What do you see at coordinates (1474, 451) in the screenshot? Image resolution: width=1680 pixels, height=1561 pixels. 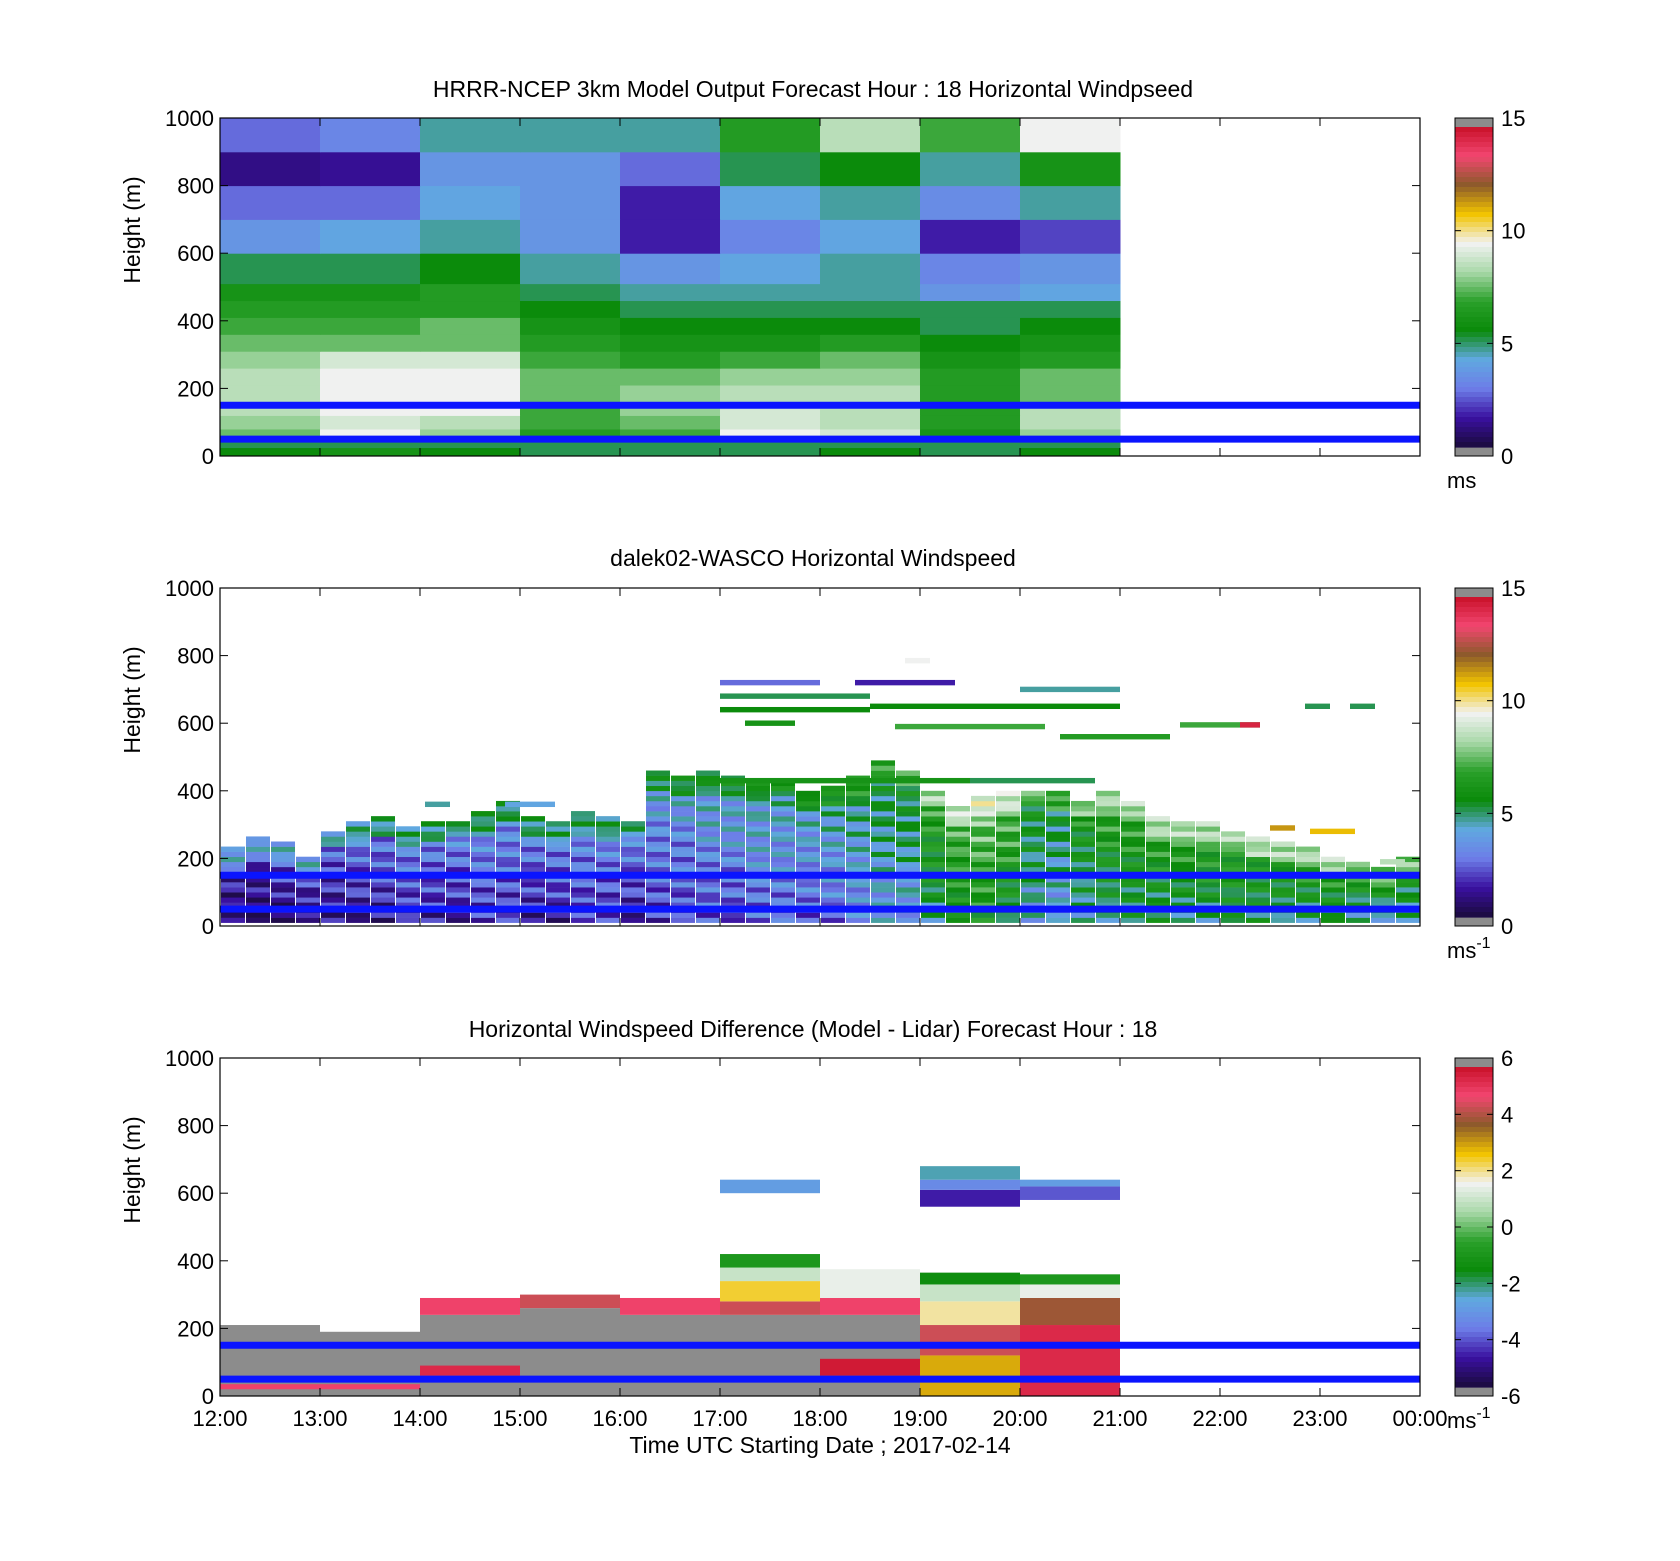 I see `colorbar-cap` at bounding box center [1474, 451].